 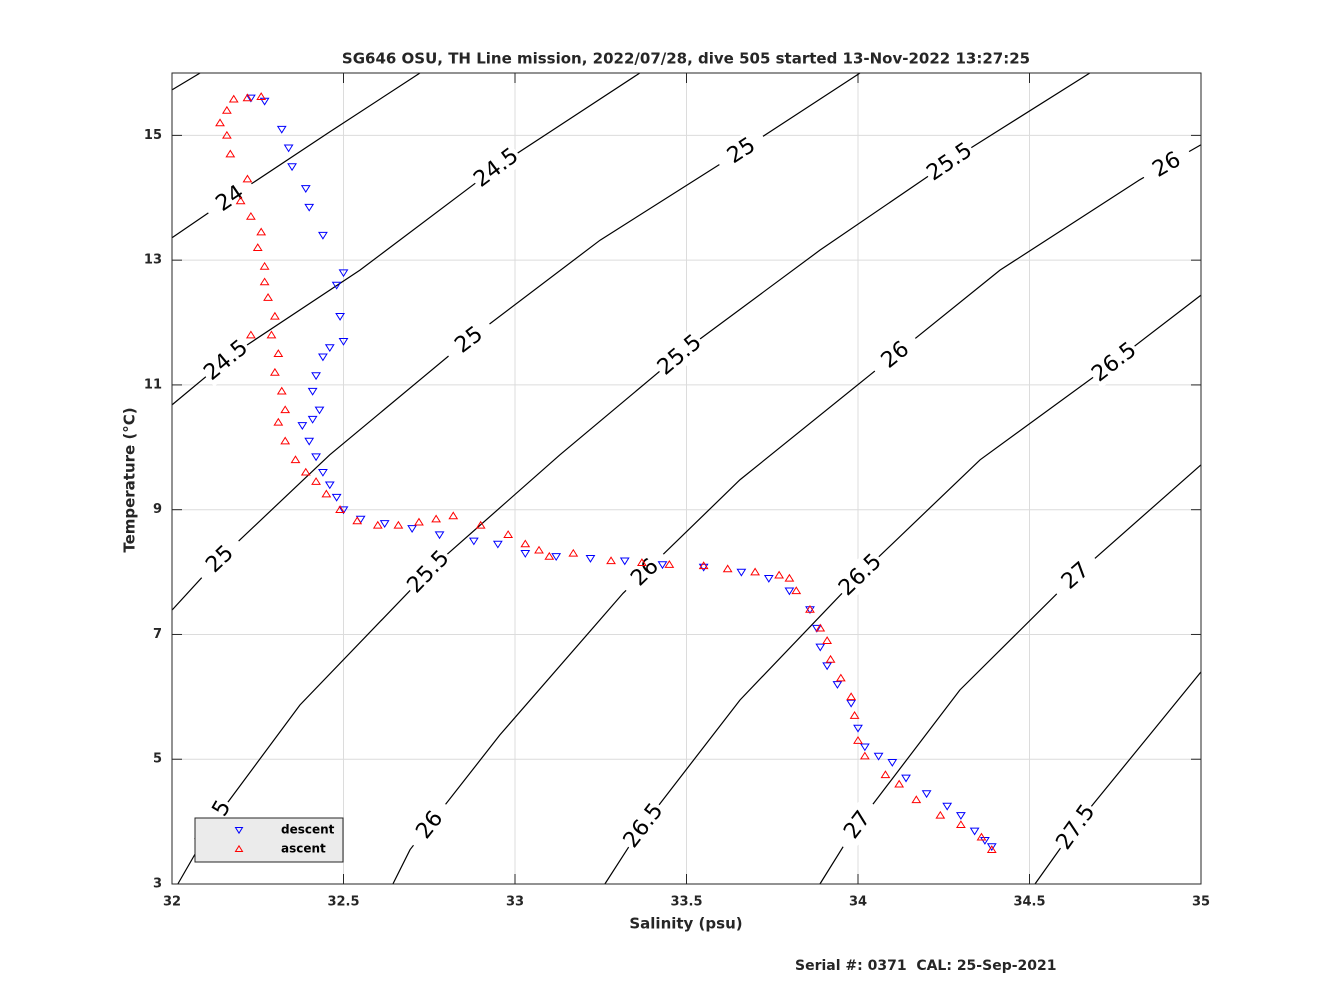 I want to click on x-tick-label: 34, so click(x=858, y=902).